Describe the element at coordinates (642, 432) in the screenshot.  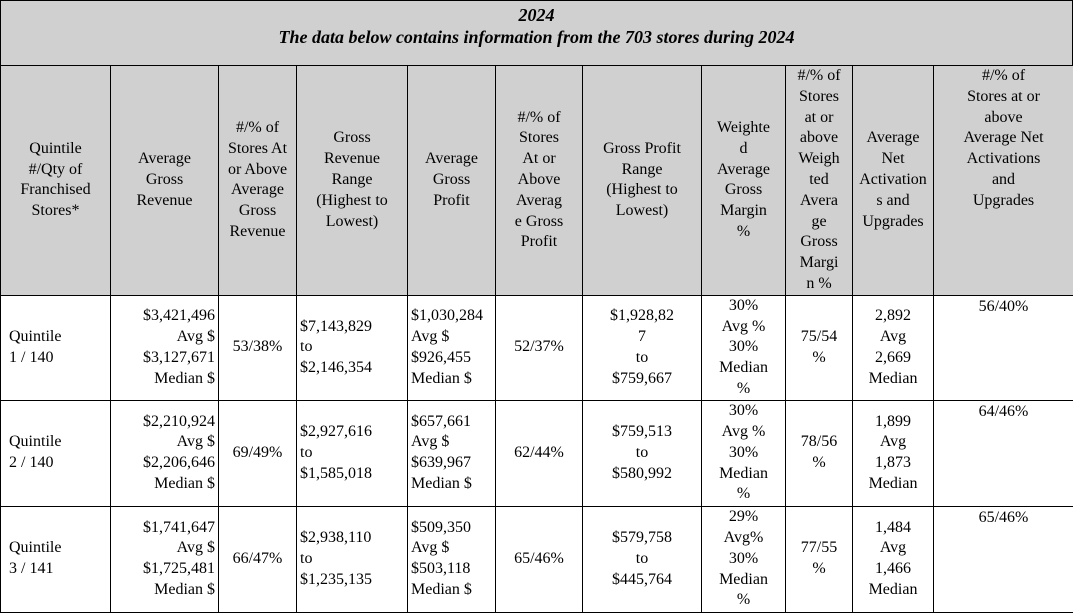
I see `cell-line: $759,513` at that location.